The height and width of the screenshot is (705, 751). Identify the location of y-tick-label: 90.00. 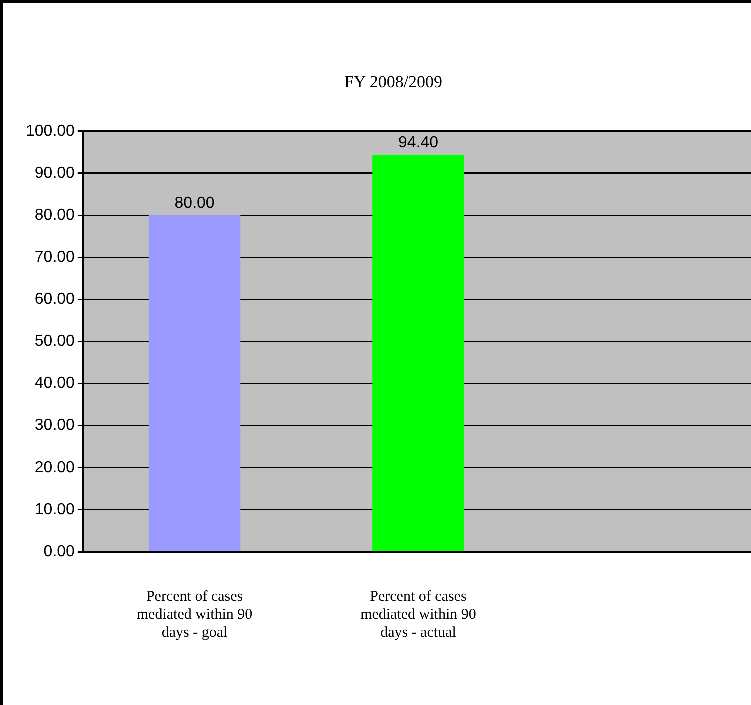
(55, 173).